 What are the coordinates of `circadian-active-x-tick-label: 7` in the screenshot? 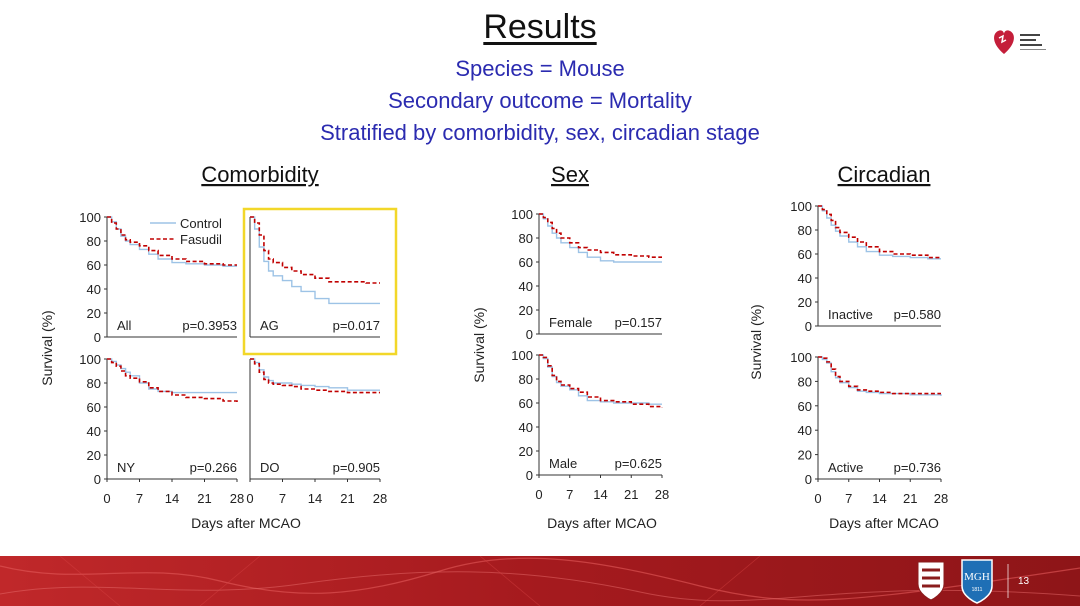 It's located at (848, 498).